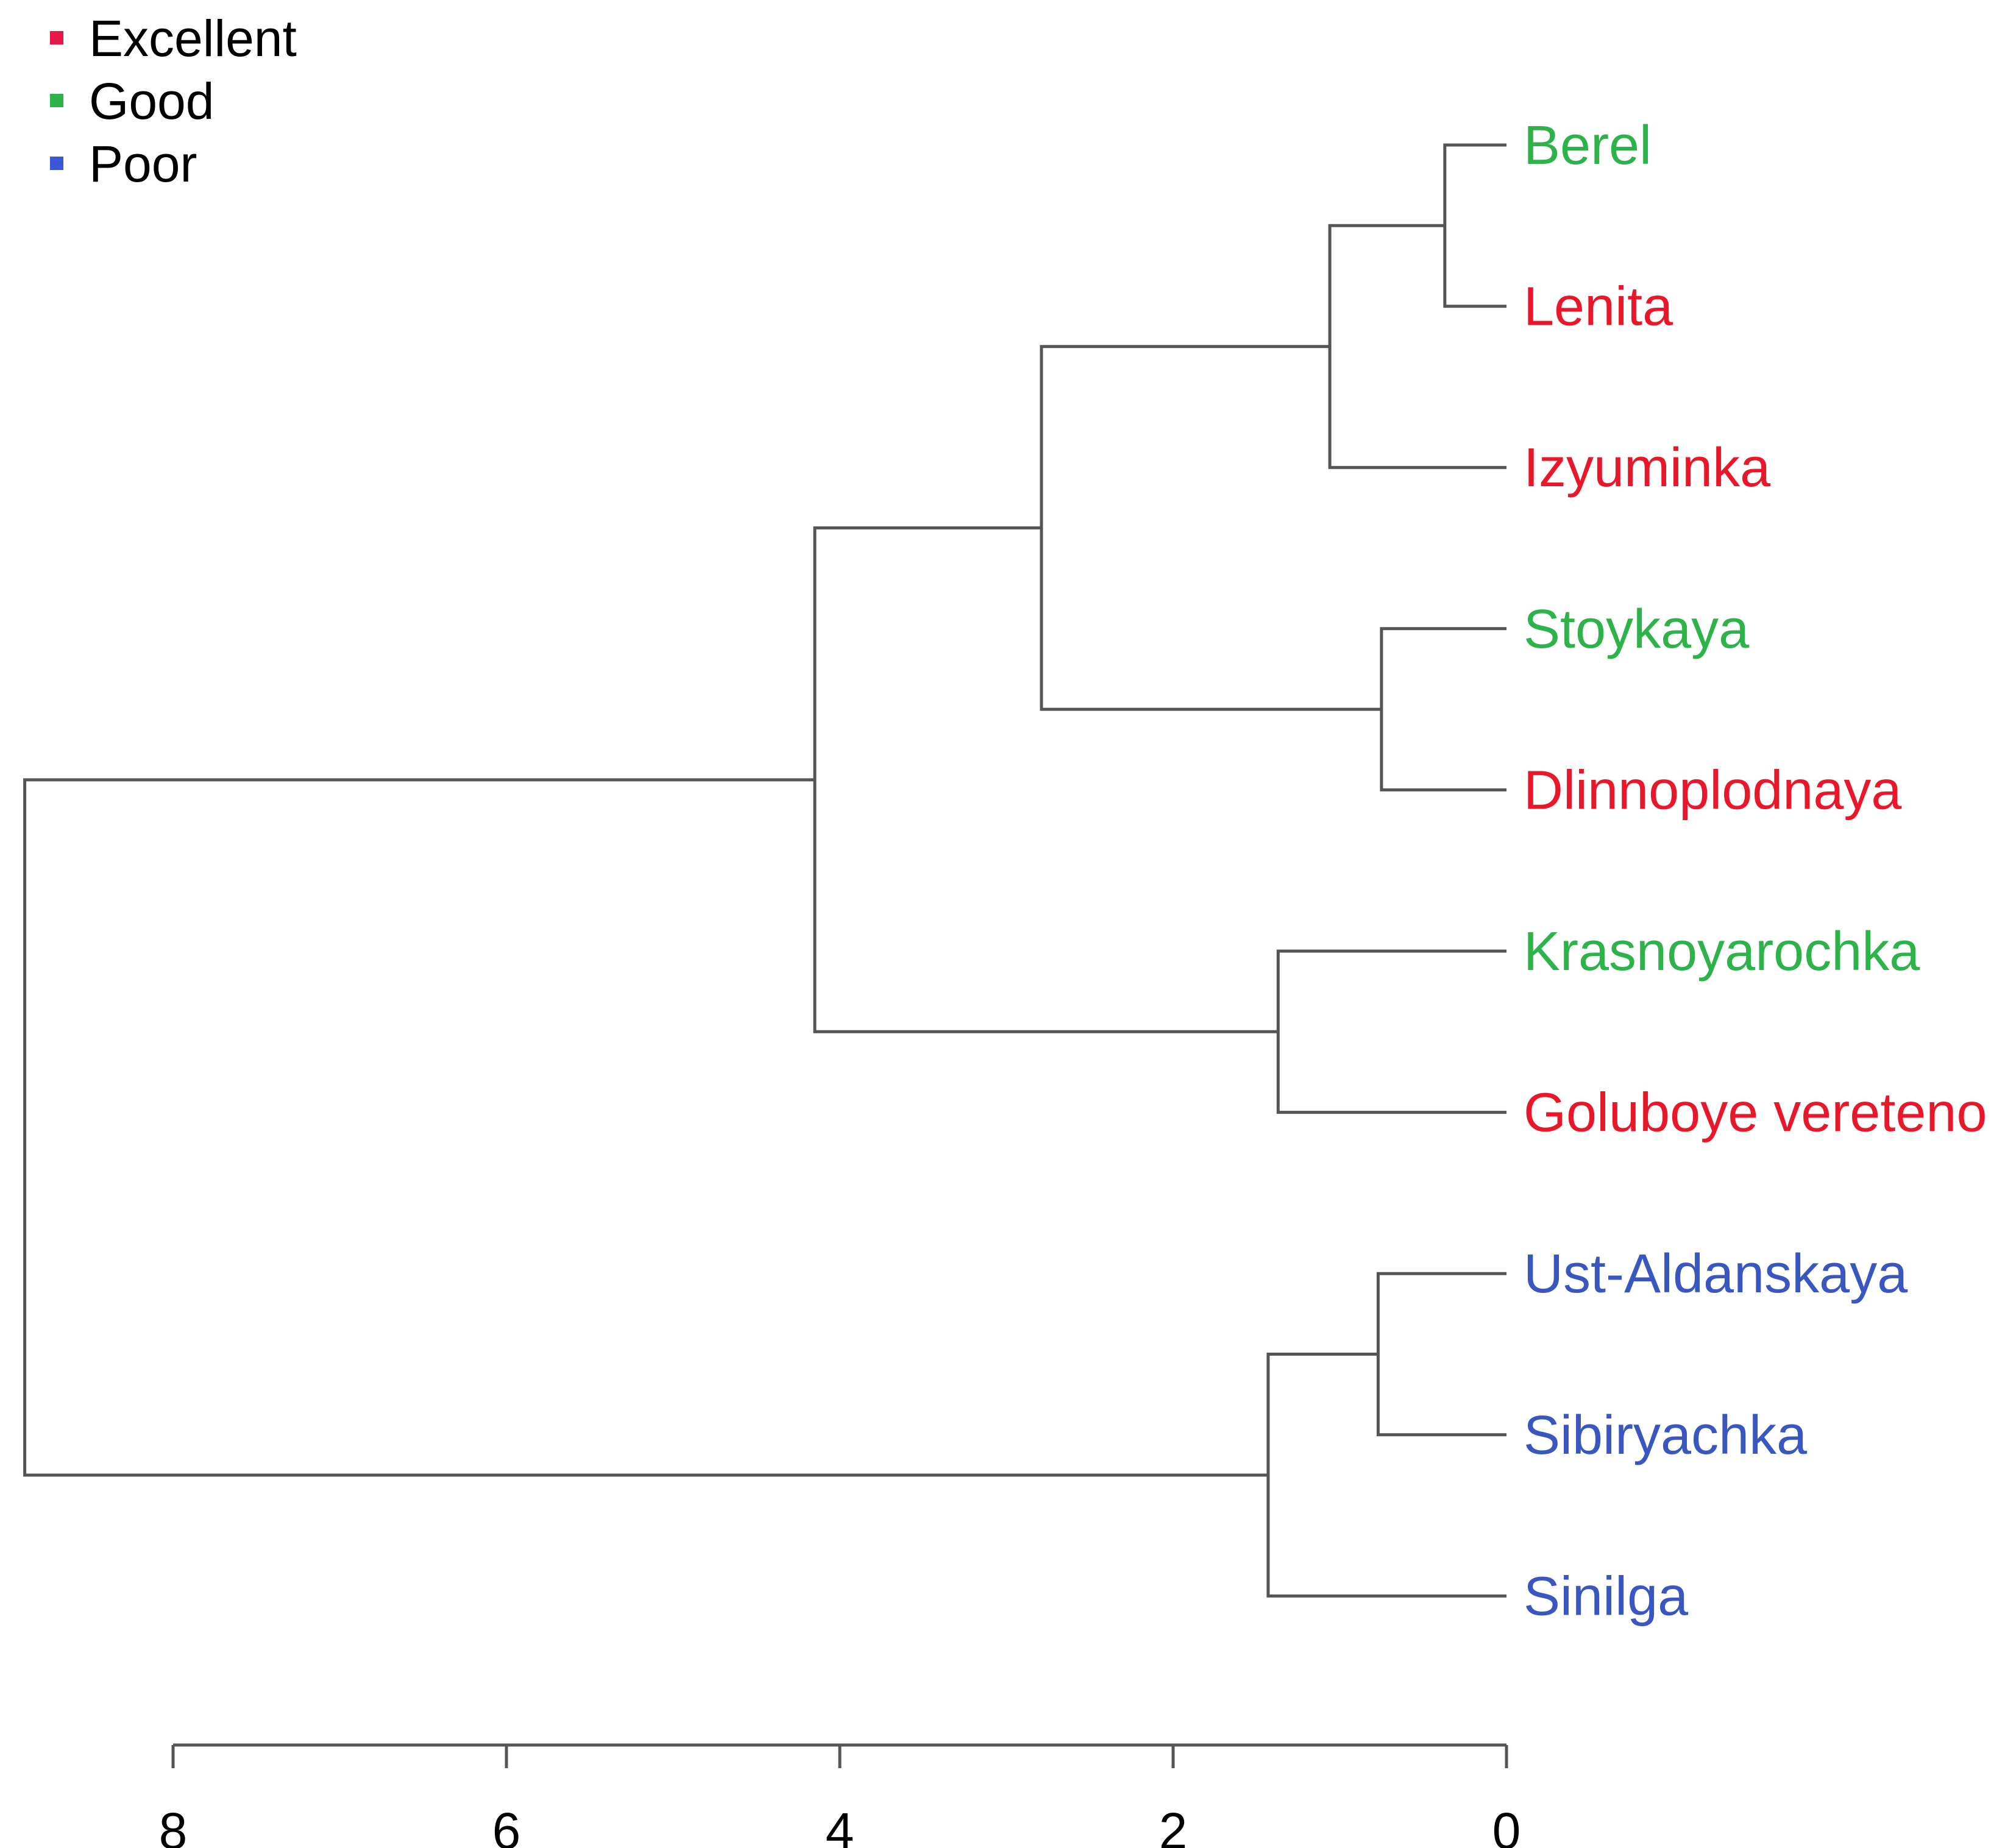 The width and height of the screenshot is (2005, 1848). Describe the element at coordinates (1598, 307) in the screenshot. I see `leaf-label-lenita: Lenita` at that location.